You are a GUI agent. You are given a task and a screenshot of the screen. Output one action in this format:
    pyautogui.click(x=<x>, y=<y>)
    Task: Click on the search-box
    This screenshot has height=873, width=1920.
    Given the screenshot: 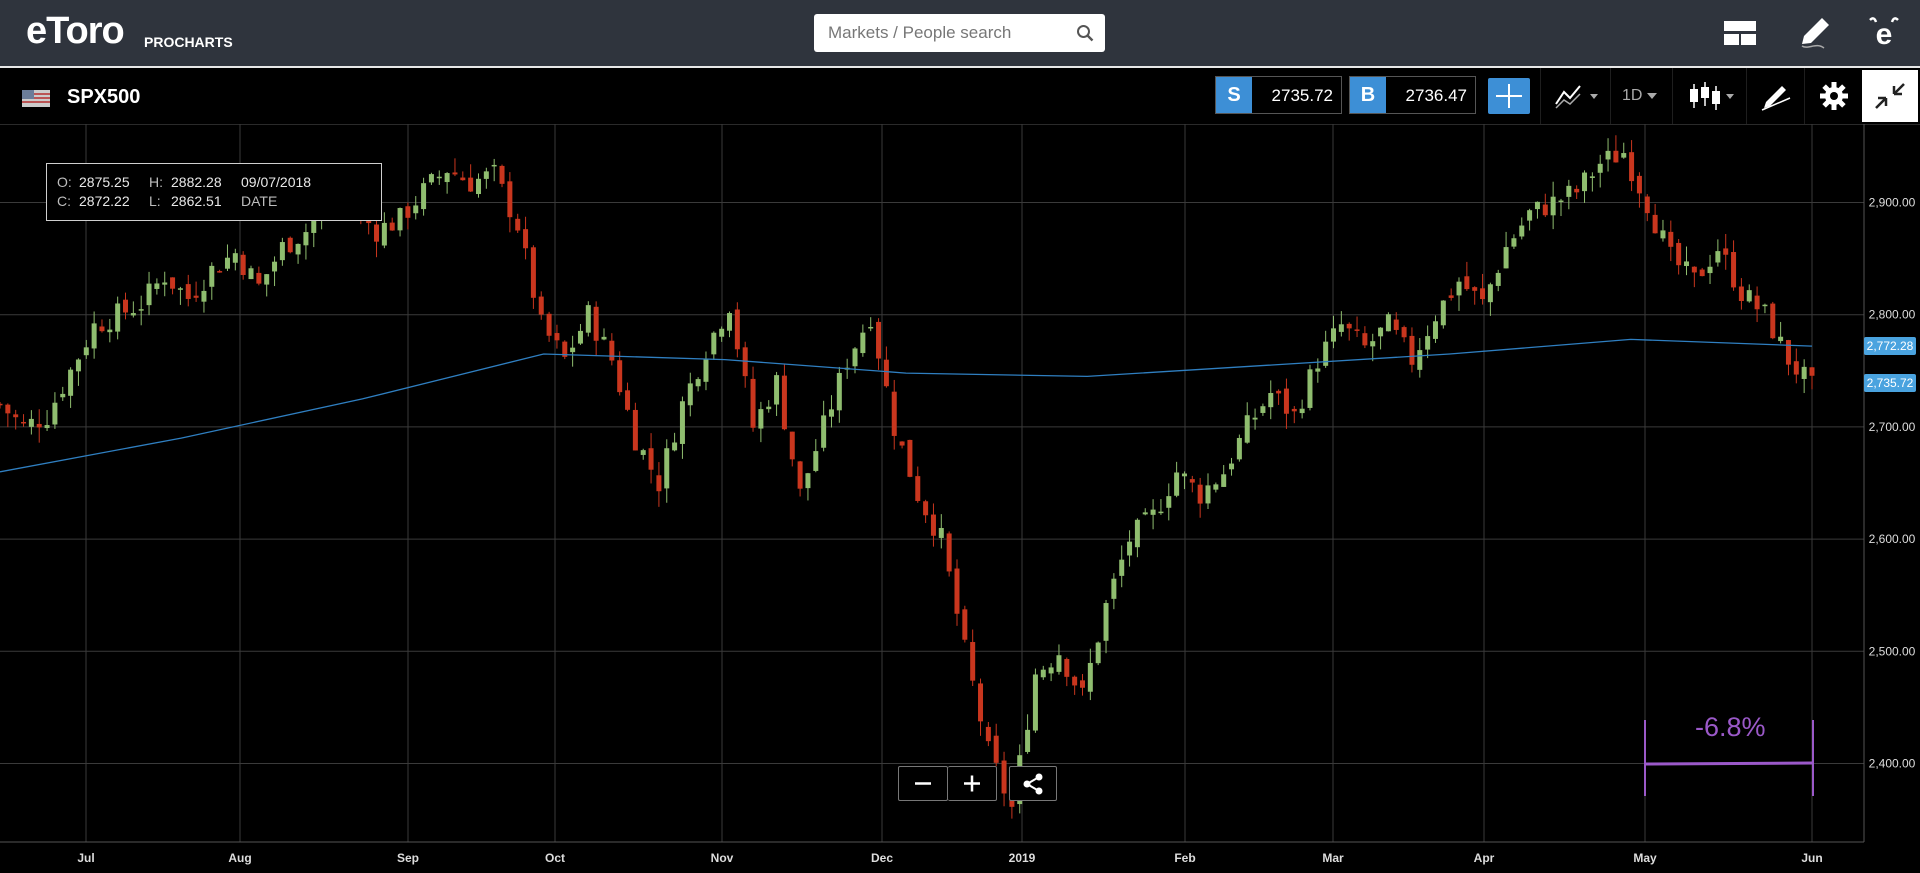 What is the action you would take?
    pyautogui.click(x=959, y=33)
    